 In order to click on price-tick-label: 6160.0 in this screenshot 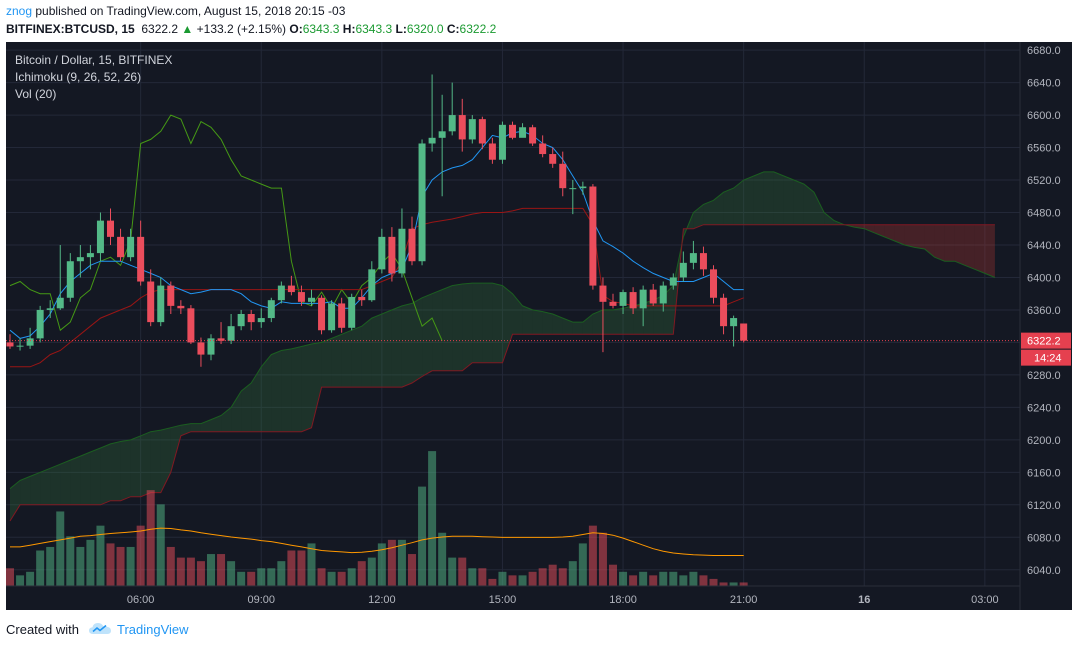, I will do `click(1044, 473)`.